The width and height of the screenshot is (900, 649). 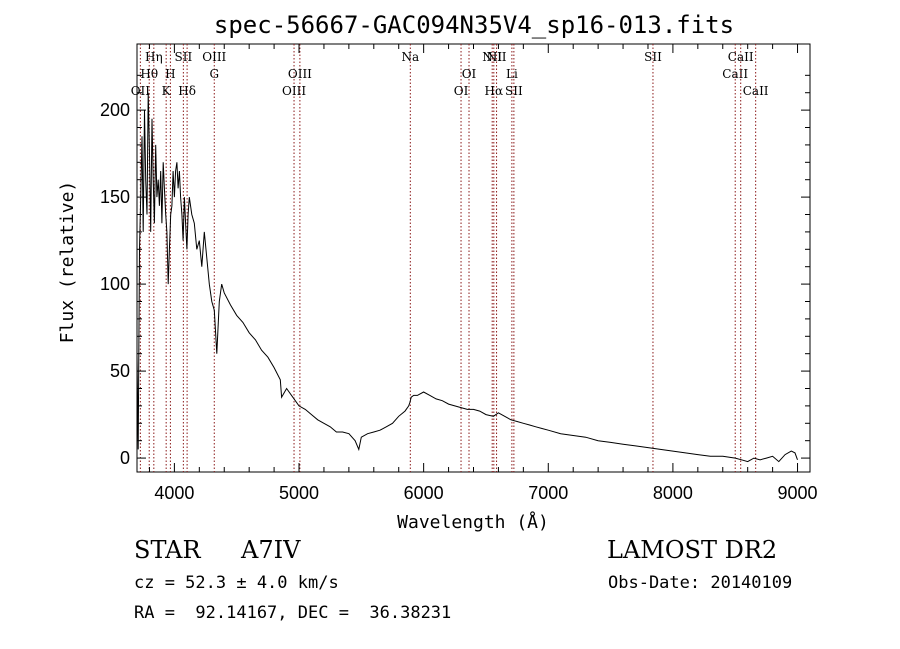 I want to click on spectral-line-label: G, so click(x=214, y=74).